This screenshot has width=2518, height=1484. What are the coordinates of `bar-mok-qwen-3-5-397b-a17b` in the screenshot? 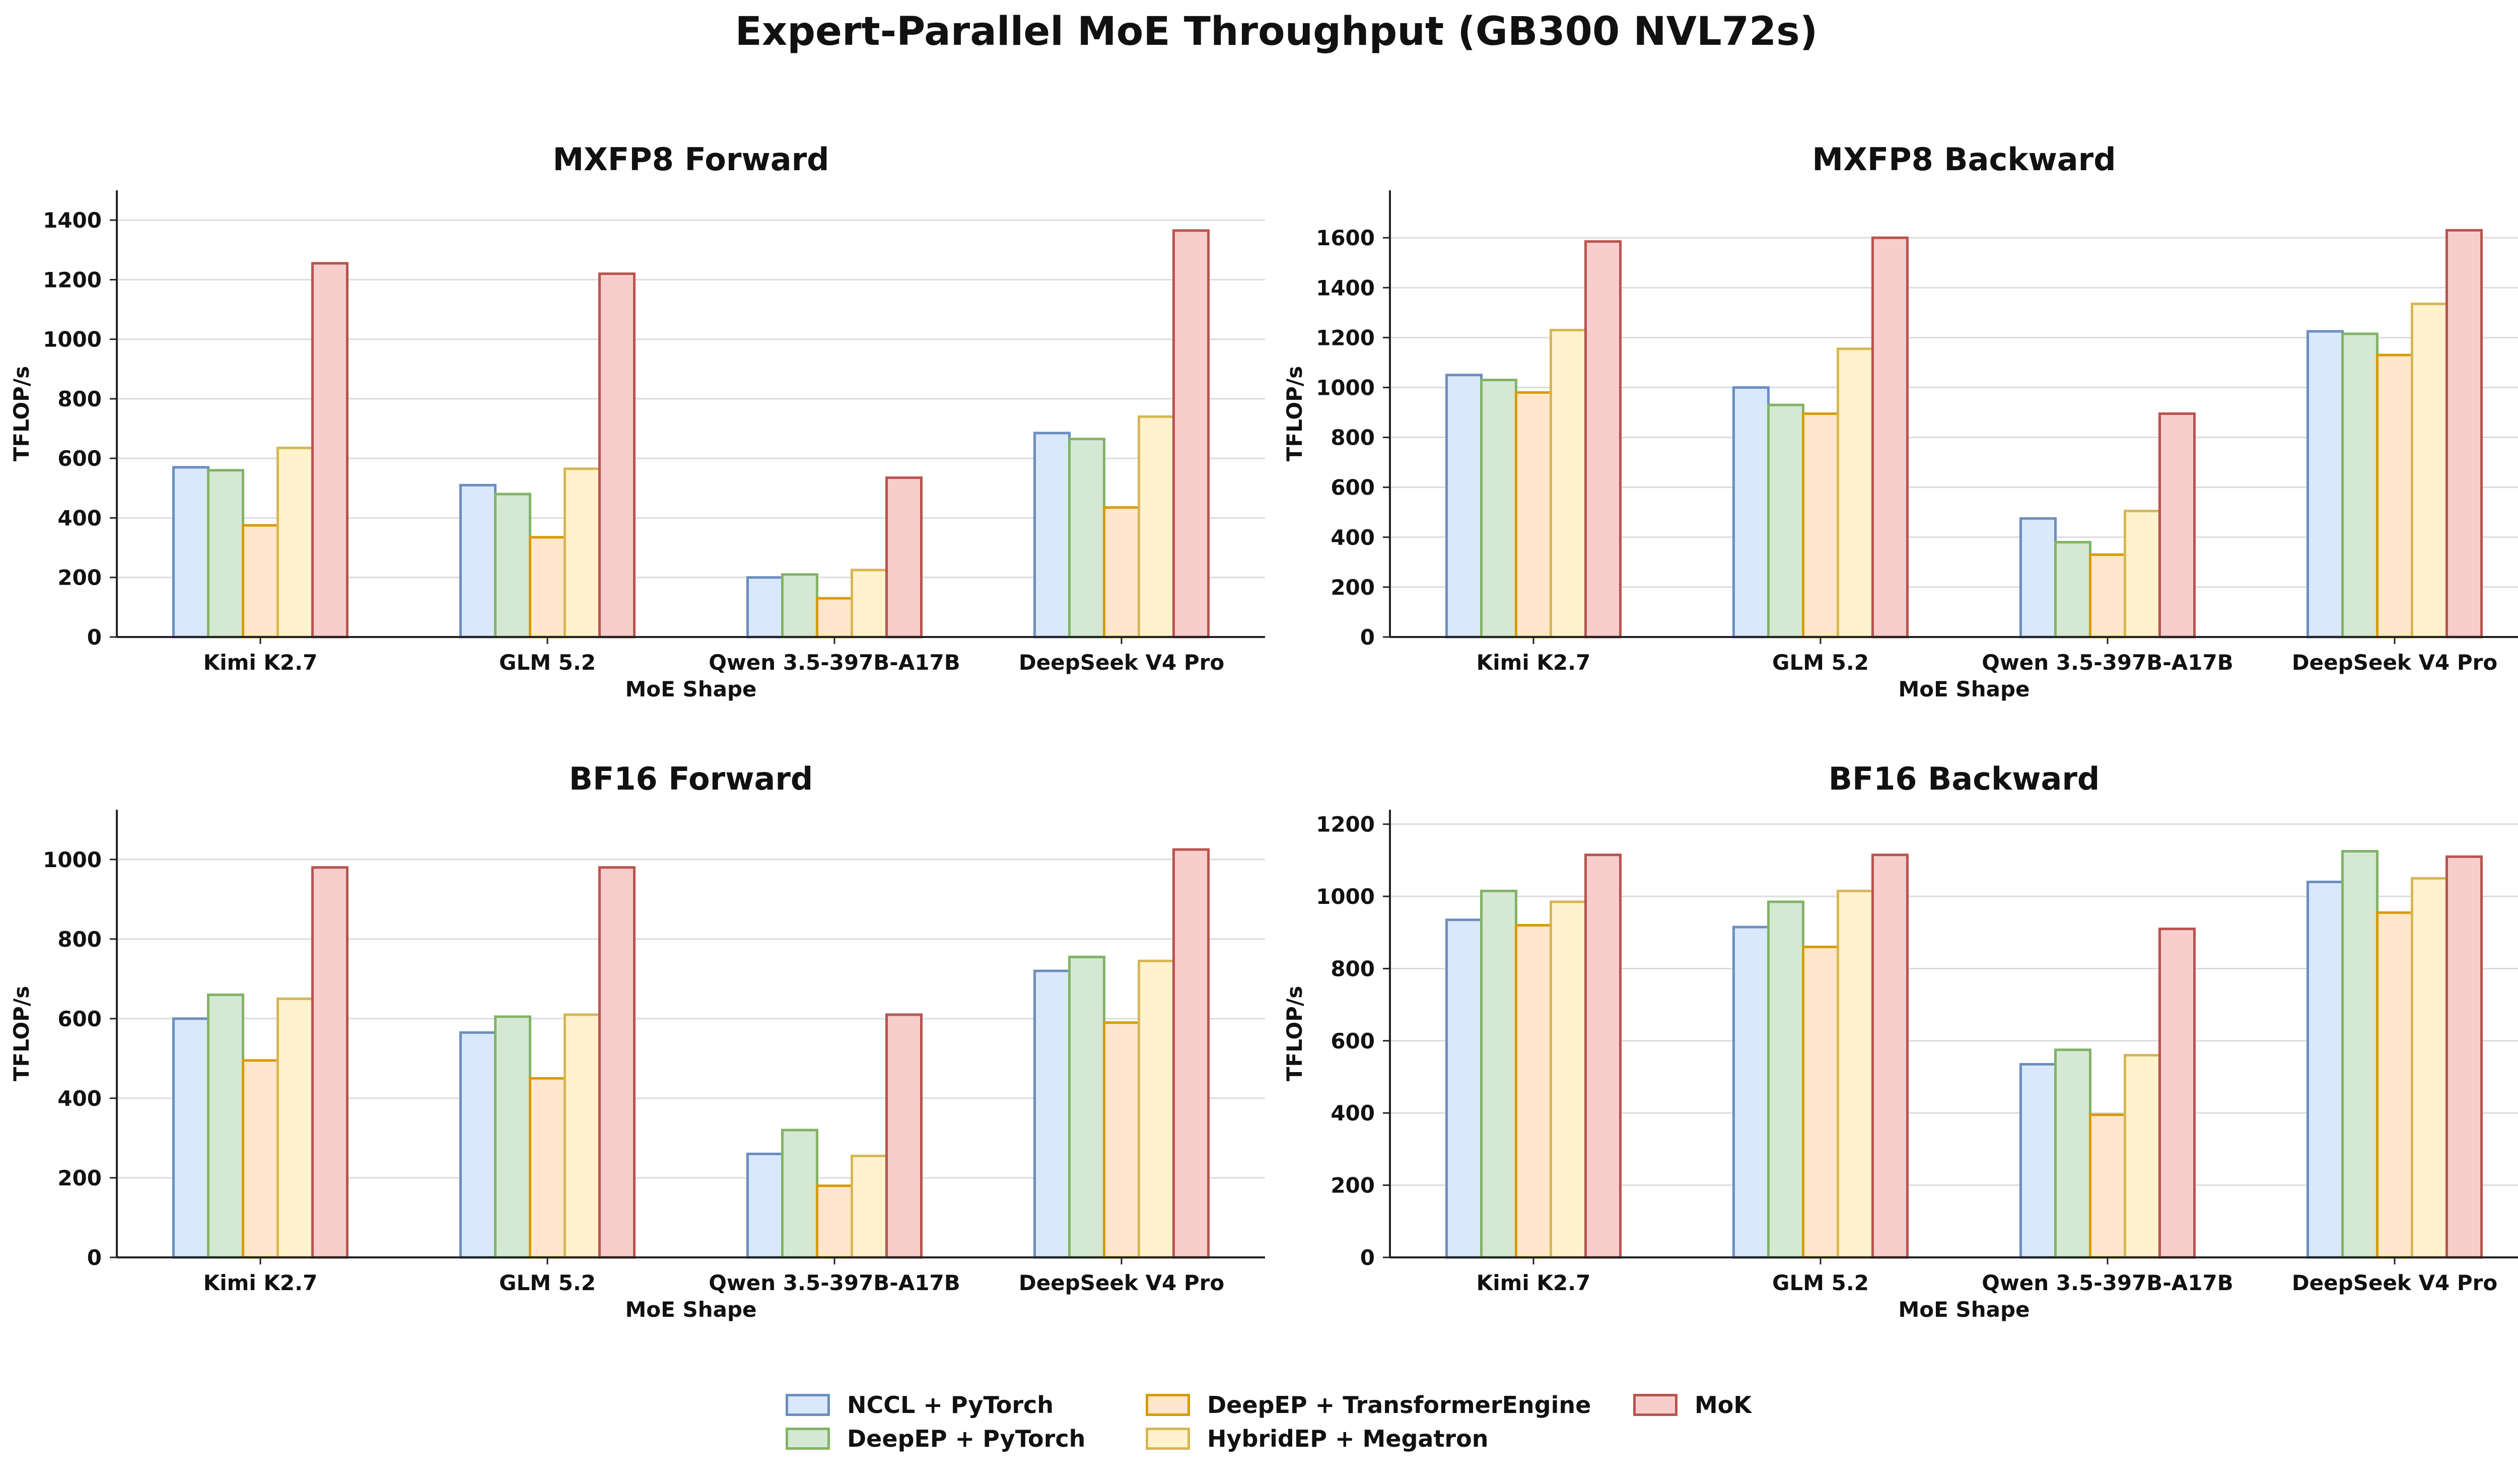 It's located at (904, 1136).